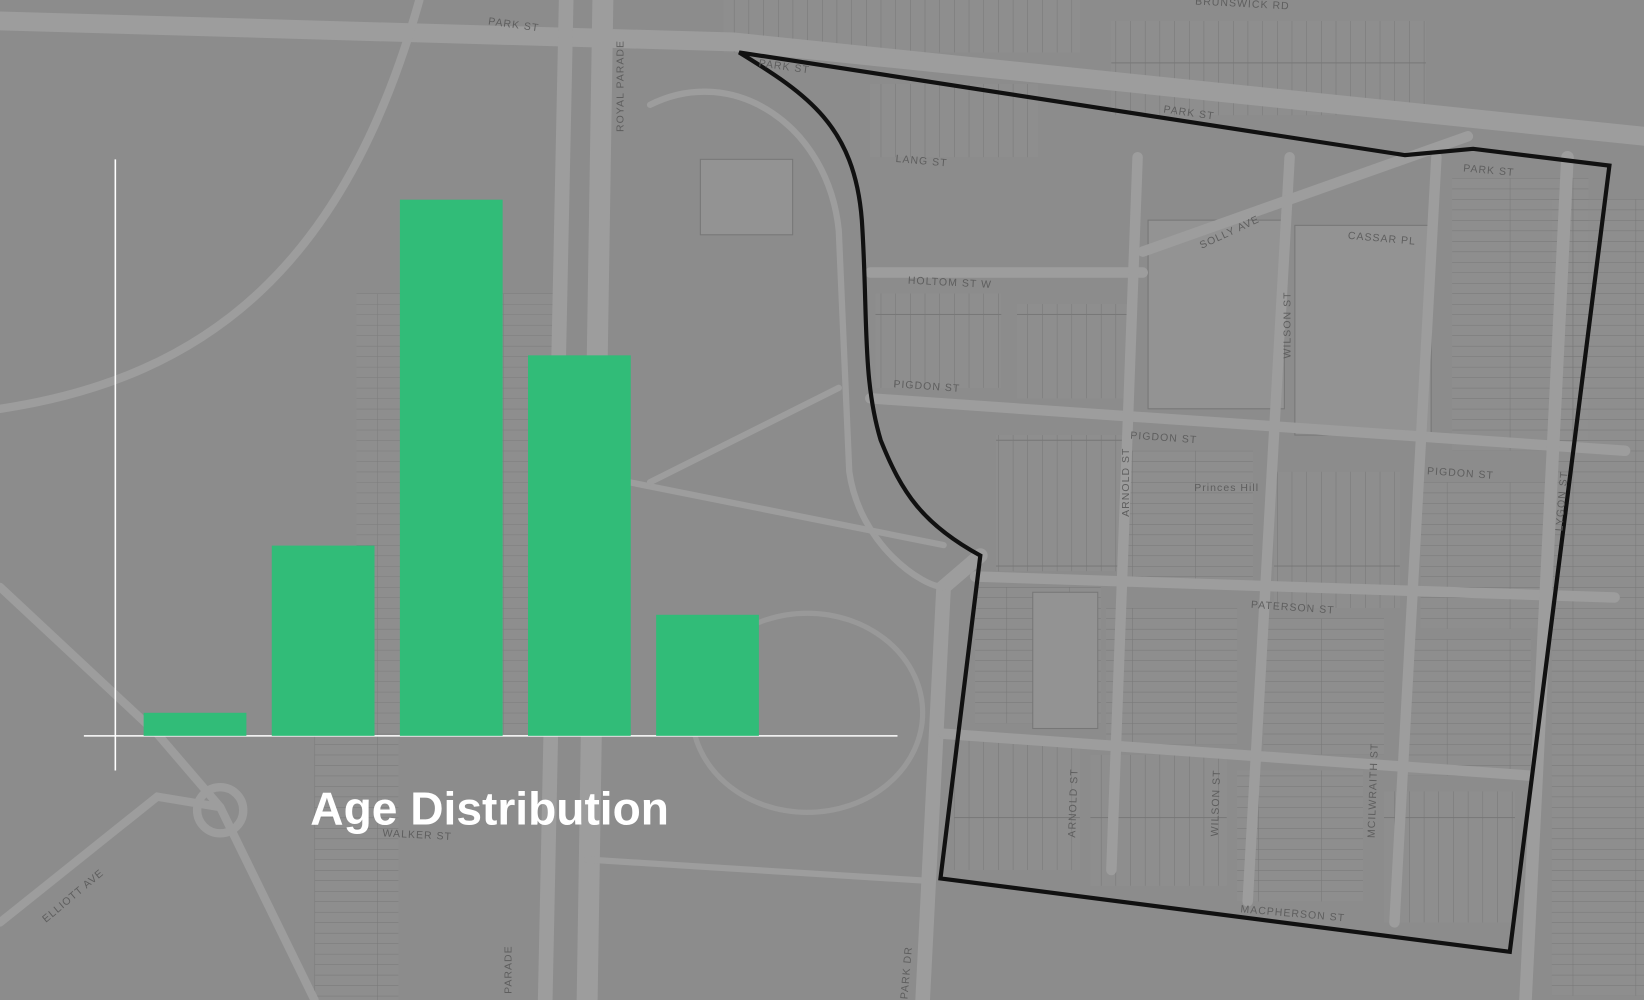  I want to click on chart-title: Age Distribution, so click(489, 809).